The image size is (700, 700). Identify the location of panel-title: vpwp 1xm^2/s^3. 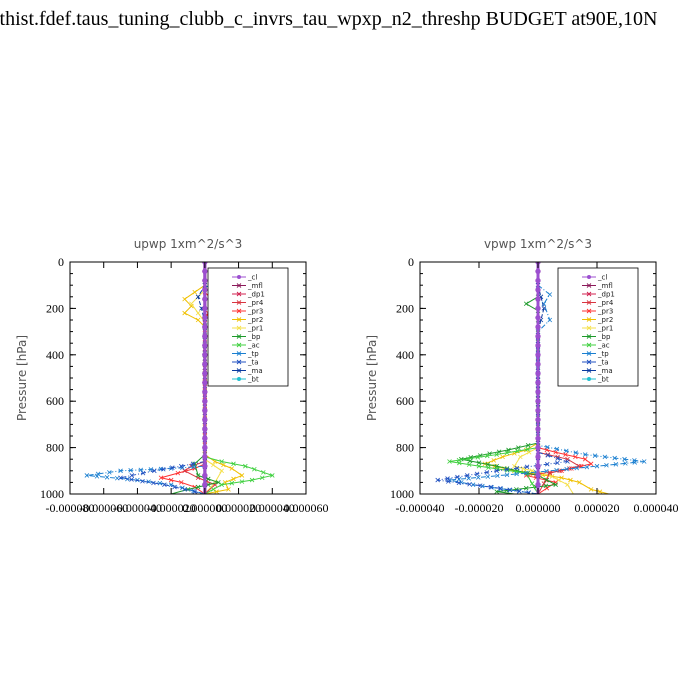
(538, 244).